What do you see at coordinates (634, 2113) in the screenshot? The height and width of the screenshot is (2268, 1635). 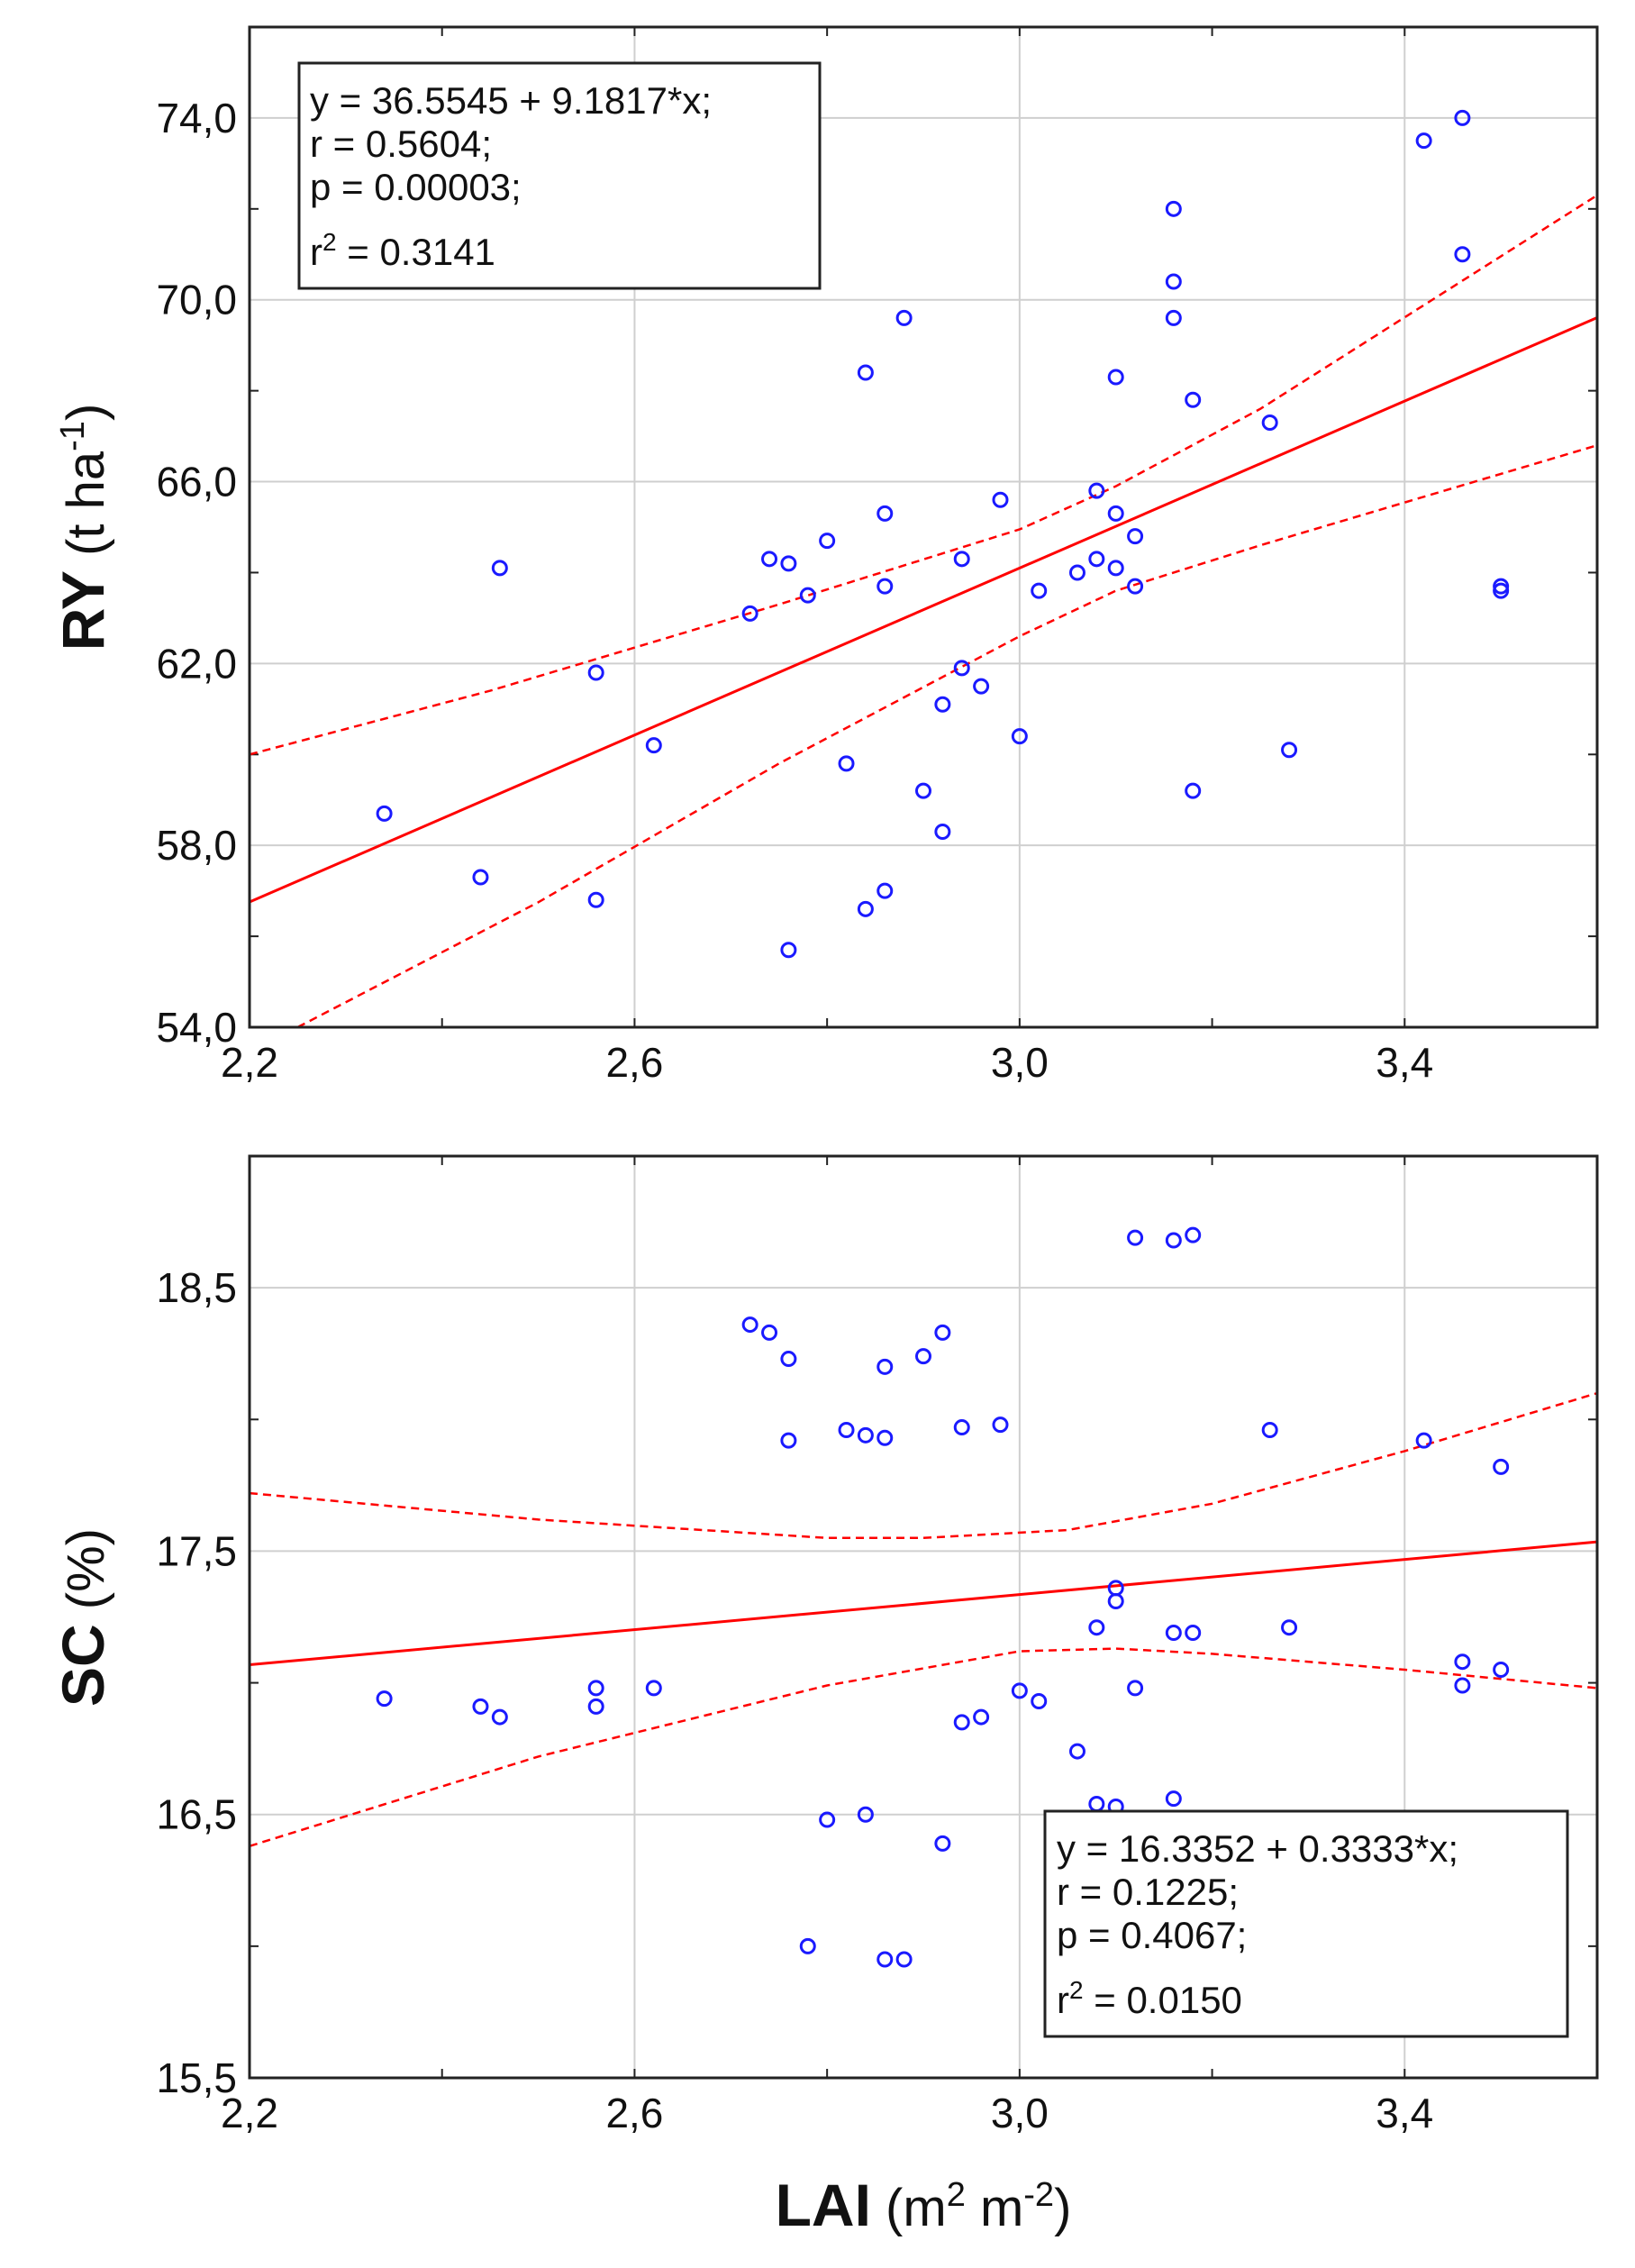 I see `sc-x-tick-label: 2,6` at bounding box center [634, 2113].